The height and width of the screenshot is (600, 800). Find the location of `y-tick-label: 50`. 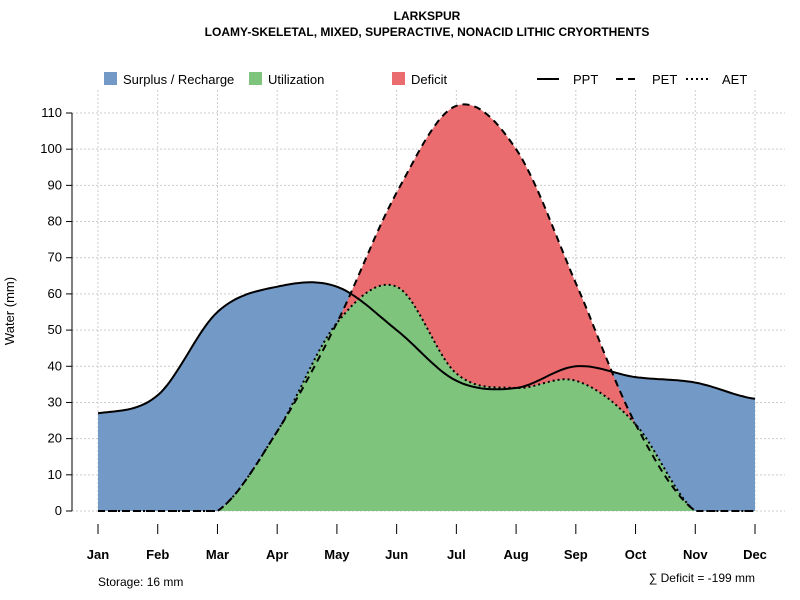

y-tick-label: 50 is located at coordinates (55, 329).